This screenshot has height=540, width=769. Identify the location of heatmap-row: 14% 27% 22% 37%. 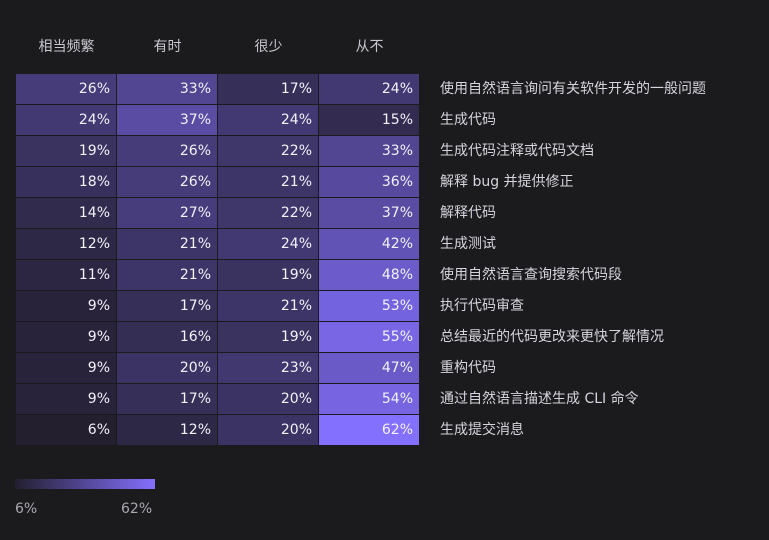
(218, 213).